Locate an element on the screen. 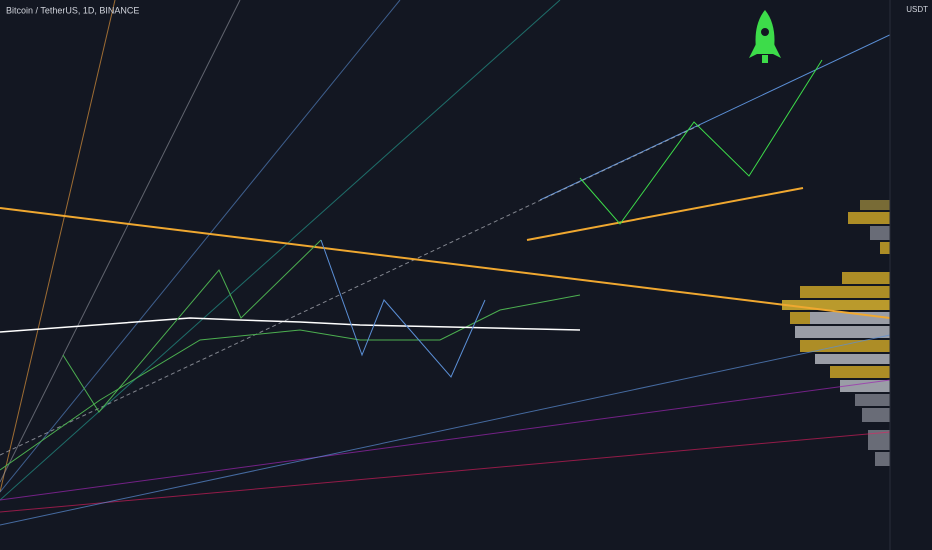 The height and width of the screenshot is (550, 932). chart-title: Bitcoin / TetherUS, 1D, BINANCE is located at coordinates (72, 10).